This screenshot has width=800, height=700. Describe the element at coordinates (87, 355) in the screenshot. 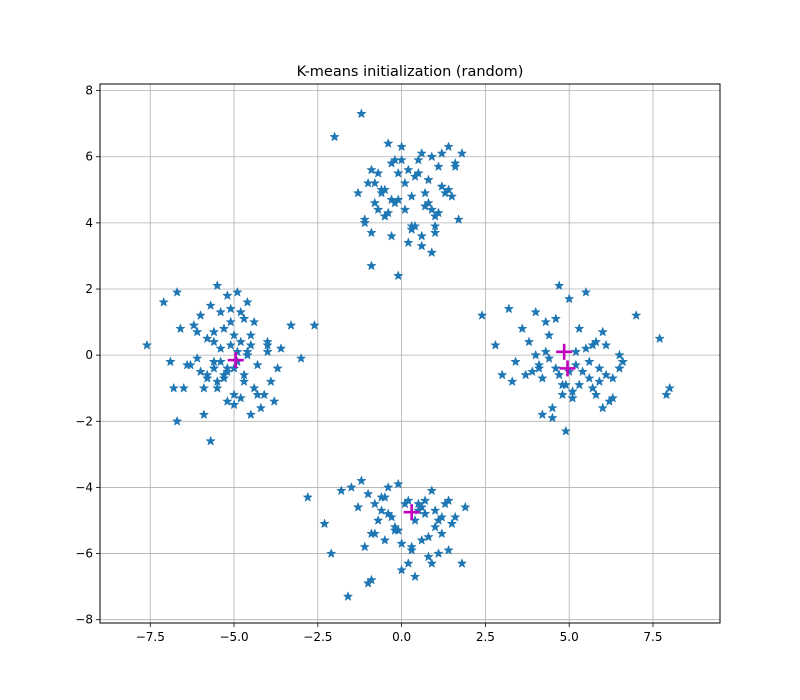

I see `y-axis-ticks: −8 −6 −4 −2 0 2 4 6 8` at that location.